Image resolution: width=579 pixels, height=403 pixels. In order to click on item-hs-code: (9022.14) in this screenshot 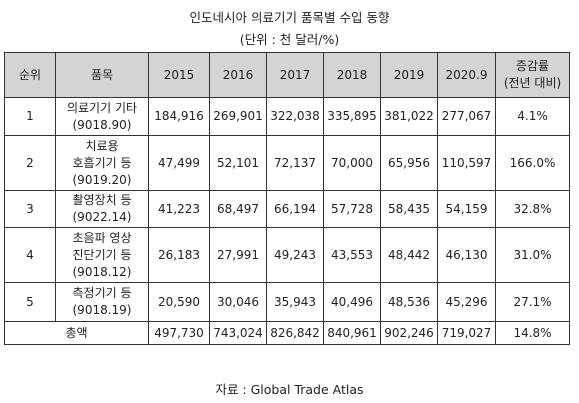, I will do `click(102, 217)`.